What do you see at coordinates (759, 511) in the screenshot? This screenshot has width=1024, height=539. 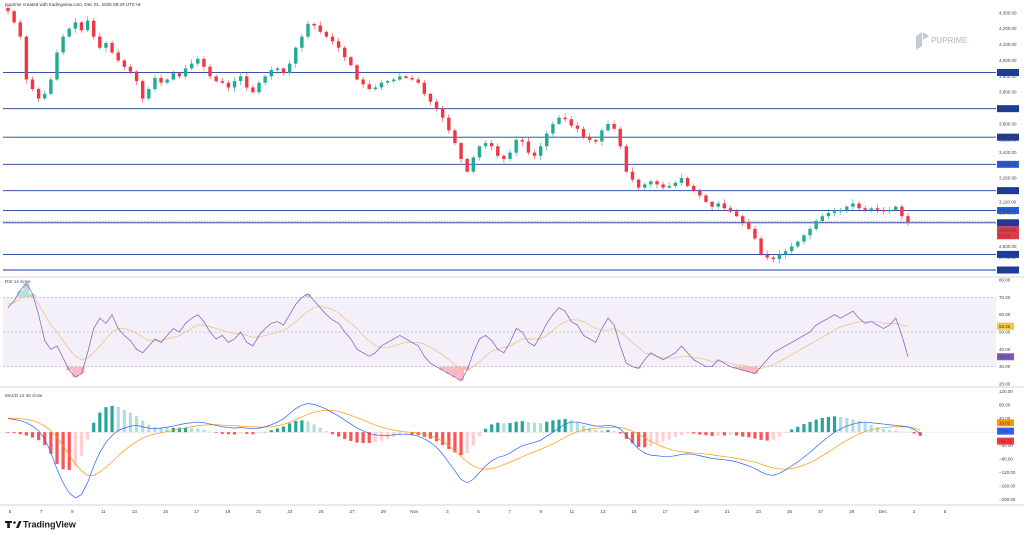 I see `time-axis-tick: 23` at bounding box center [759, 511].